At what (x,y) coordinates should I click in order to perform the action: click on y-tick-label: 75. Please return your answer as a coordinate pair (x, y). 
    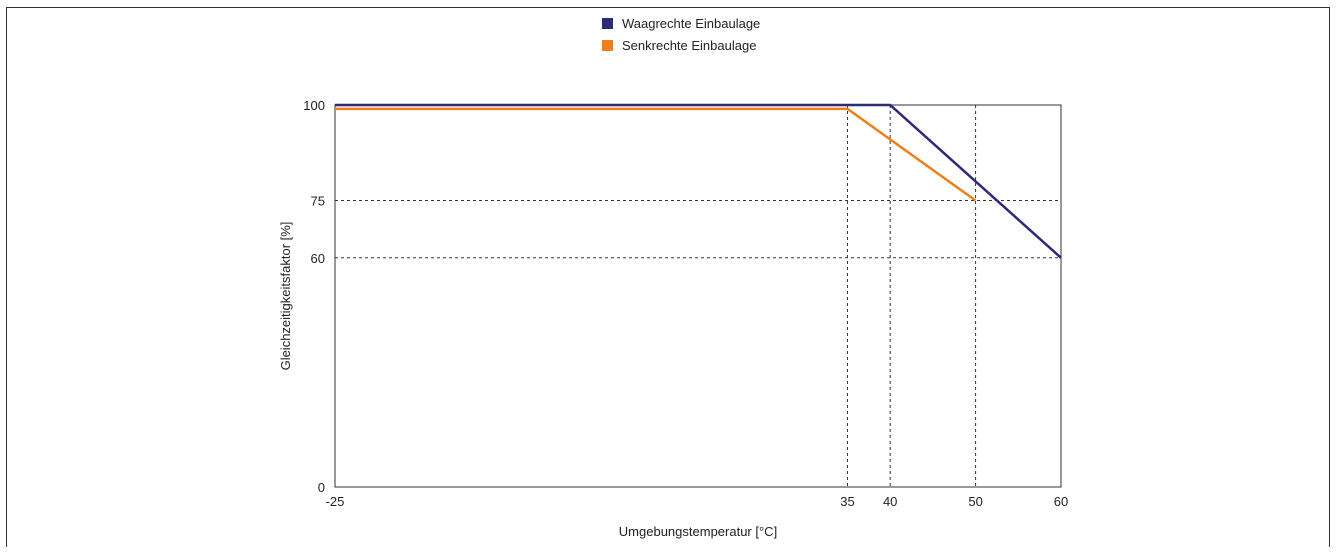
    Looking at the image, I should click on (318, 201).